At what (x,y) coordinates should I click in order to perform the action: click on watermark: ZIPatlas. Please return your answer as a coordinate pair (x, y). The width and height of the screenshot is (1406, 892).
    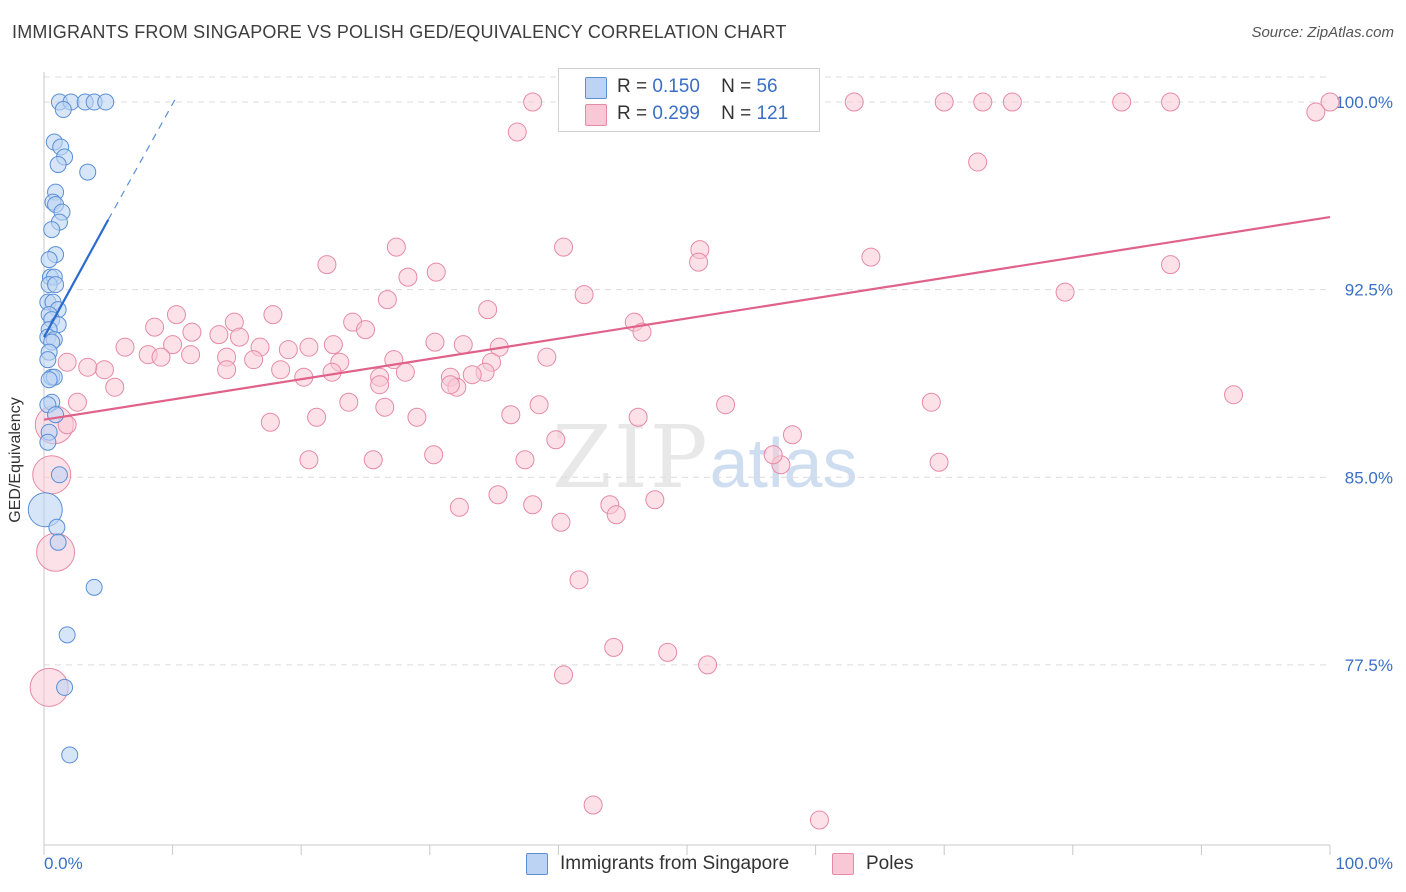
    Looking at the image, I should click on (704, 458).